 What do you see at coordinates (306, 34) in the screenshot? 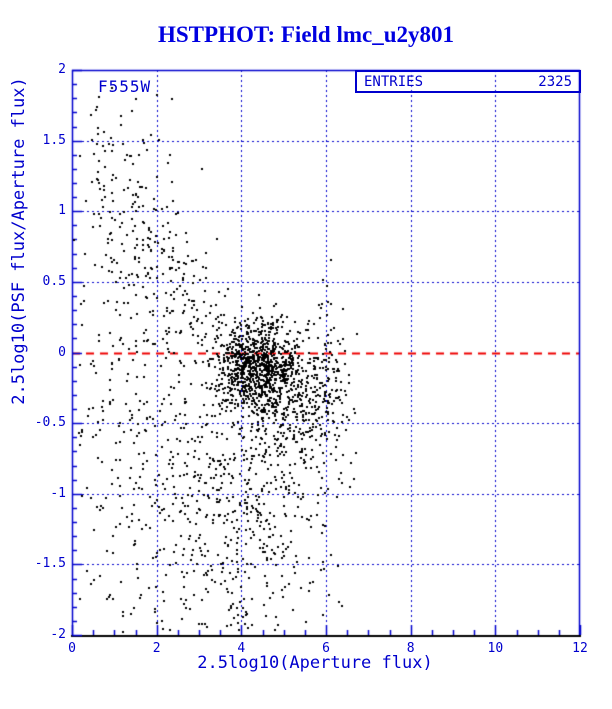
I see `page-title: HSTPHOT: Field lmc_u2y801` at bounding box center [306, 34].